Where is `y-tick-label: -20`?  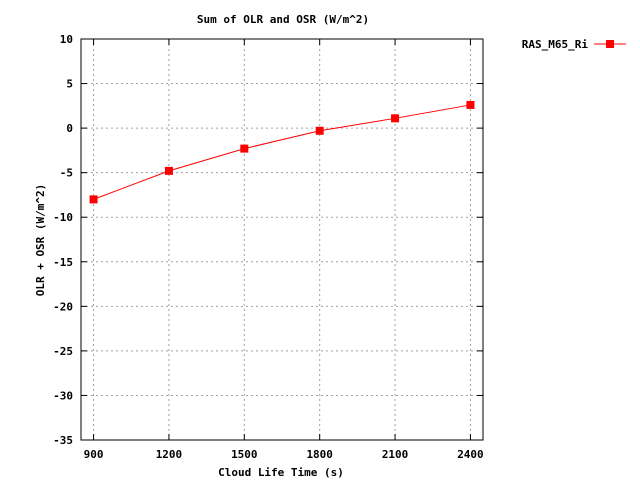 y-tick-label: -20 is located at coordinates (63, 306).